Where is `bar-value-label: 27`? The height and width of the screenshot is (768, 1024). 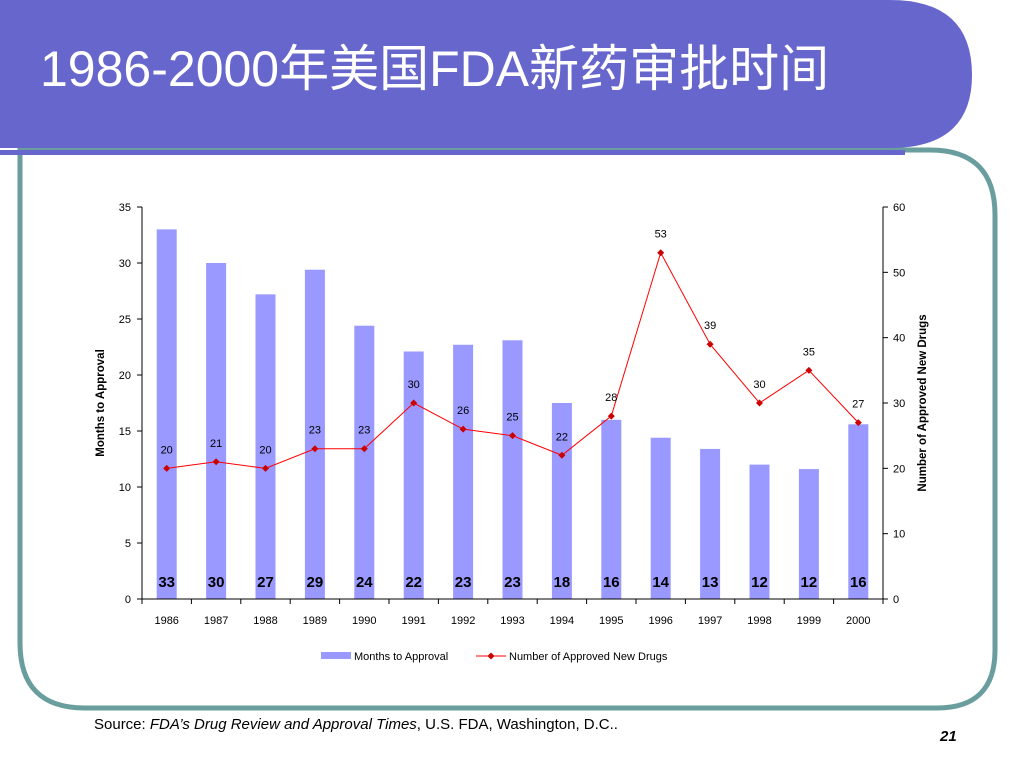
bar-value-label: 27 is located at coordinates (265, 582).